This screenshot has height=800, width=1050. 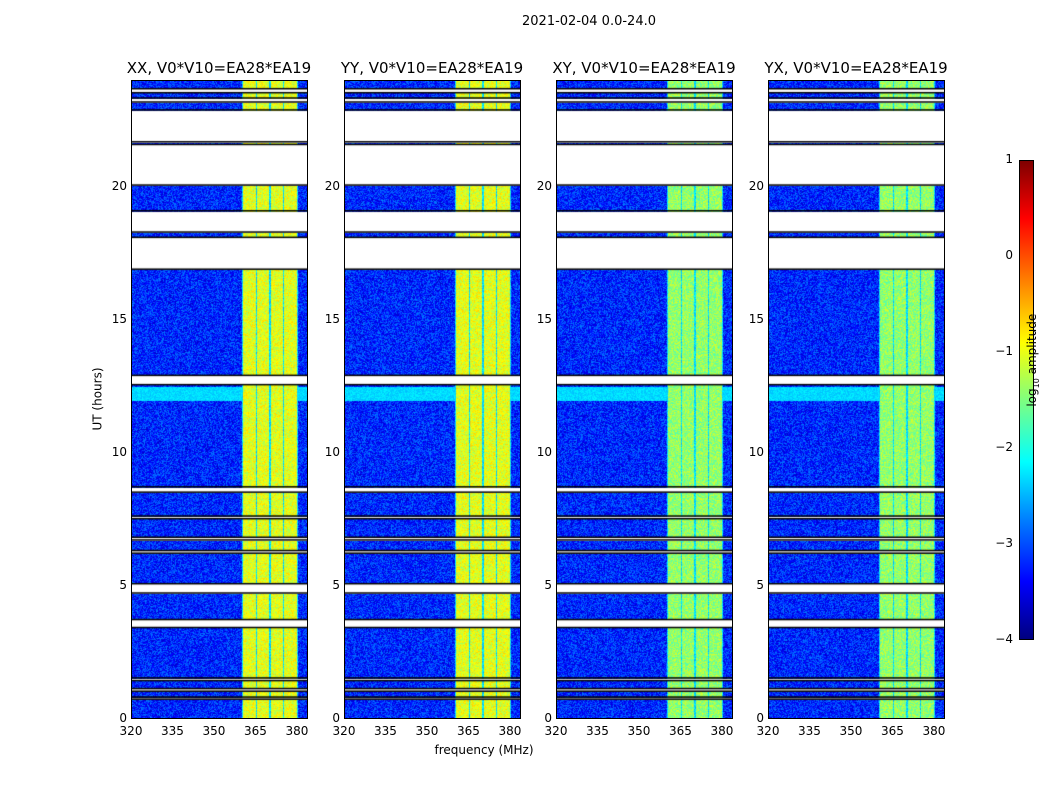 What do you see at coordinates (589, 21) in the screenshot?
I see `figure-title: 2021-02-04 0.0-24.0` at bounding box center [589, 21].